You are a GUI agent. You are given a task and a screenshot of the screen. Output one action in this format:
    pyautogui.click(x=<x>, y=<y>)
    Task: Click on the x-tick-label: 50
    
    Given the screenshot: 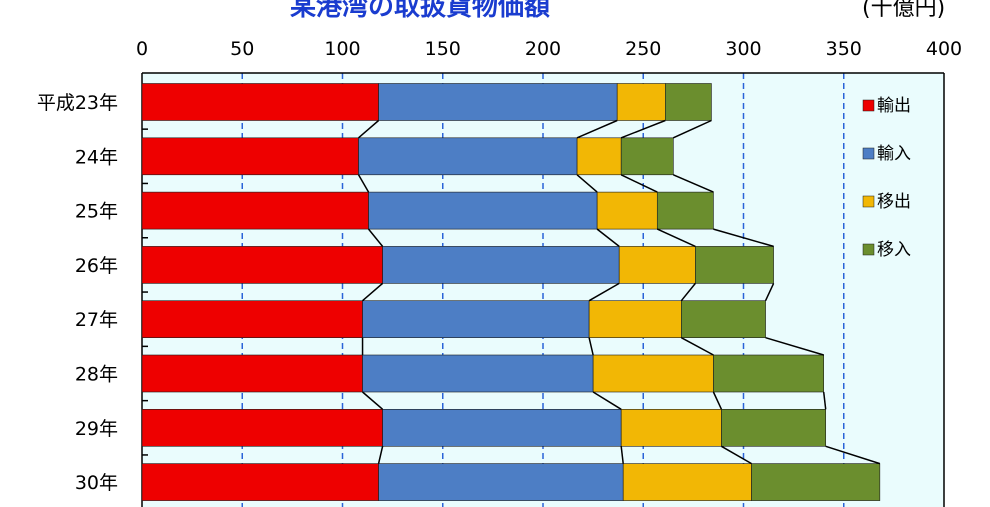 What is the action you would take?
    pyautogui.click(x=242, y=49)
    